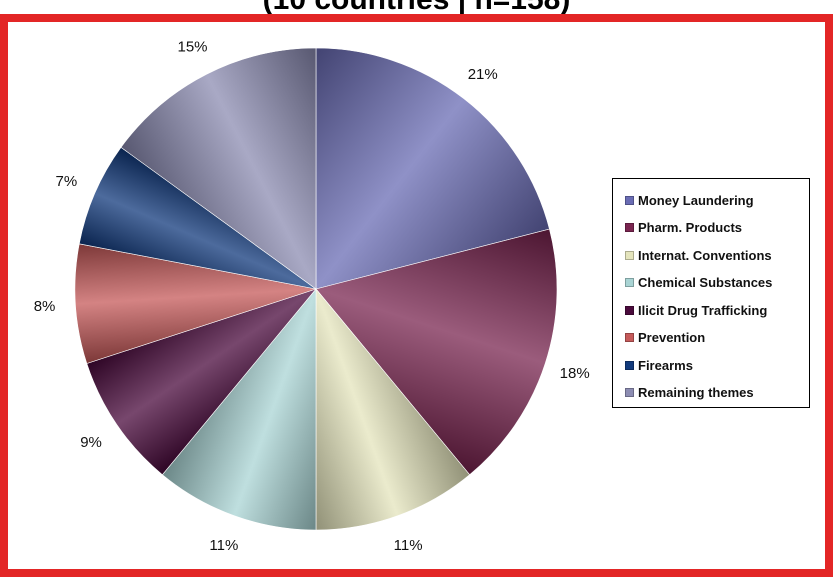 Image resolution: width=833 pixels, height=577 pixels. Describe the element at coordinates (67, 181) in the screenshot. I see `data-label-firearms: 7%` at that location.